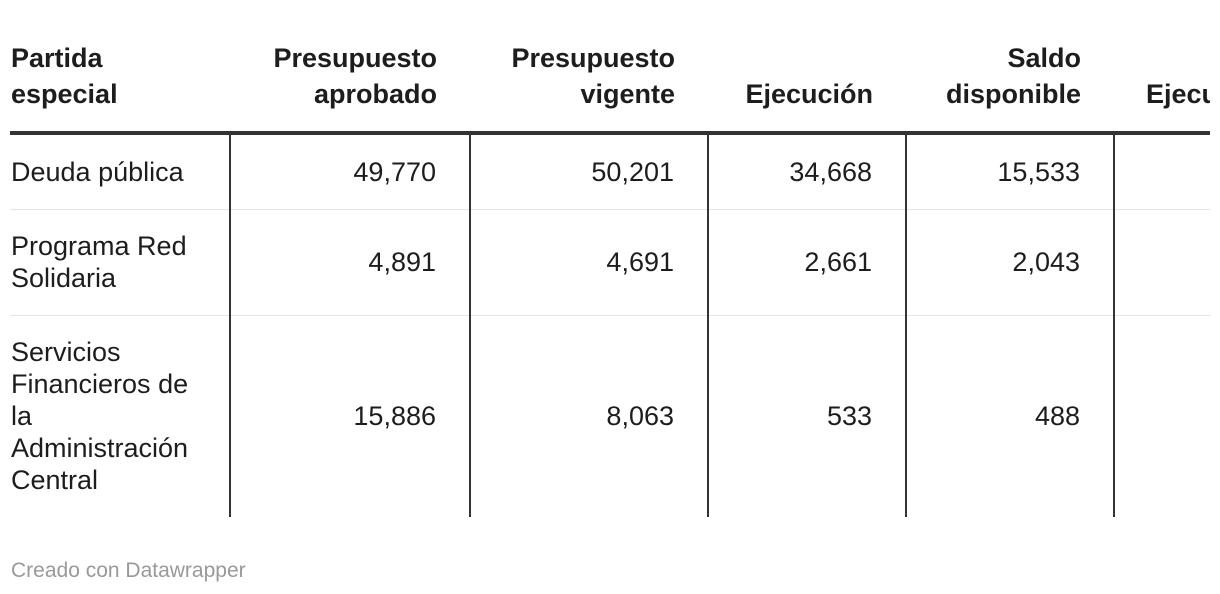  I want to click on table-cell-presupuesto-vigente: 4,691, so click(589, 262).